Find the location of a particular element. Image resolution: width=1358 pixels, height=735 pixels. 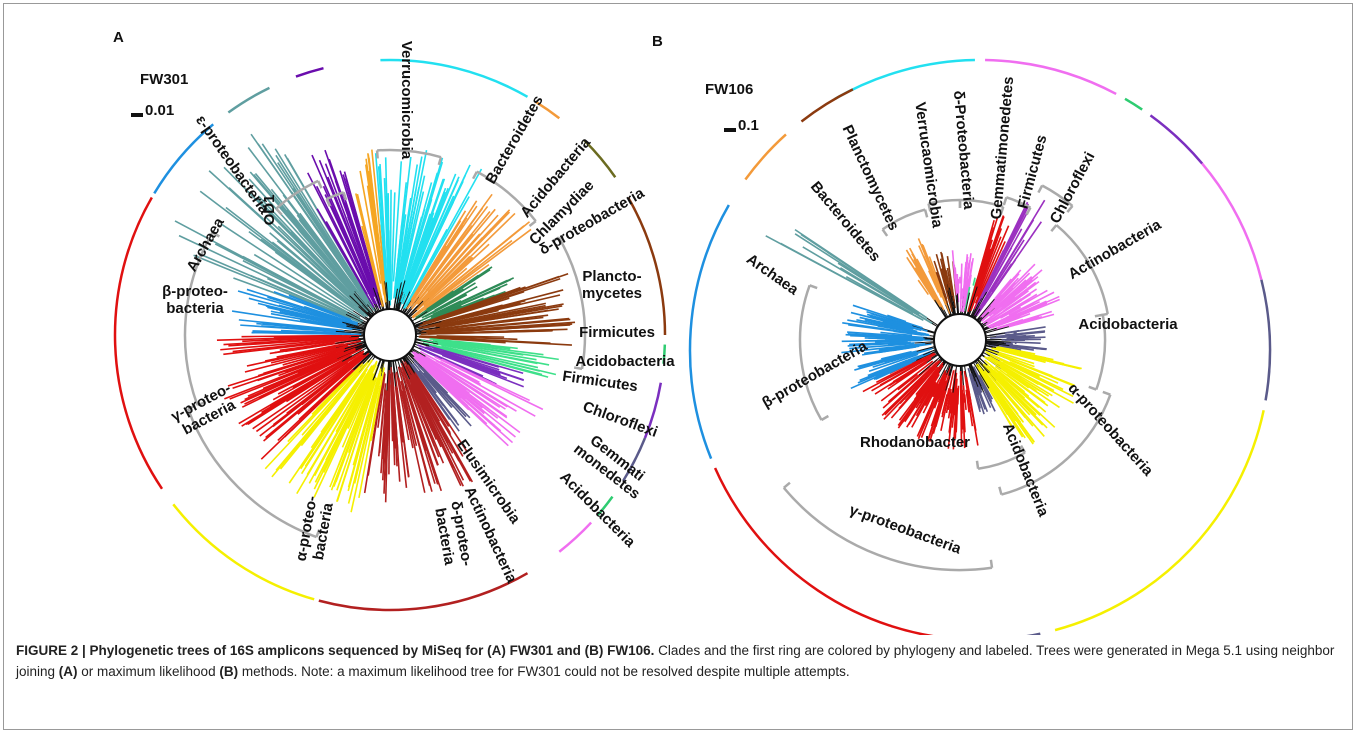

tree-root is located at coordinates (960, 340).